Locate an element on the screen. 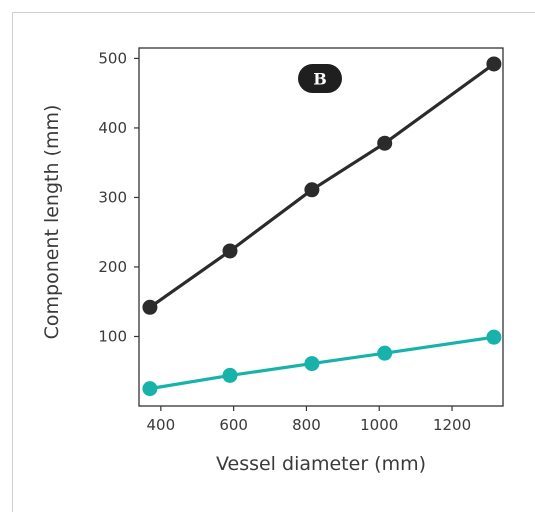 This screenshot has width=535, height=512. y-tick-label: 400 is located at coordinates (112, 128).